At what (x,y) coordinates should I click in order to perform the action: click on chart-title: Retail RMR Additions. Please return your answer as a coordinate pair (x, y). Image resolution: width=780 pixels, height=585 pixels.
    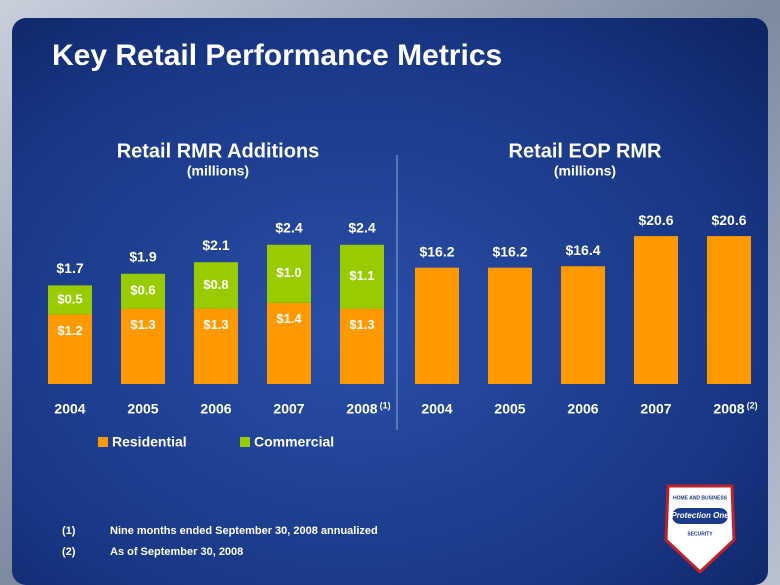
    Looking at the image, I should click on (218, 151).